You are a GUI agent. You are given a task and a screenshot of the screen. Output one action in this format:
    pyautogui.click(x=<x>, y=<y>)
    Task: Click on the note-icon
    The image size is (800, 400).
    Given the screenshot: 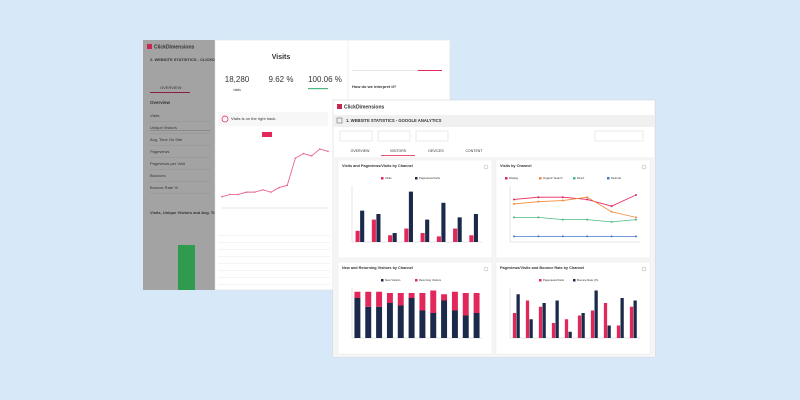 What is the action you would take?
    pyautogui.click(x=225, y=119)
    